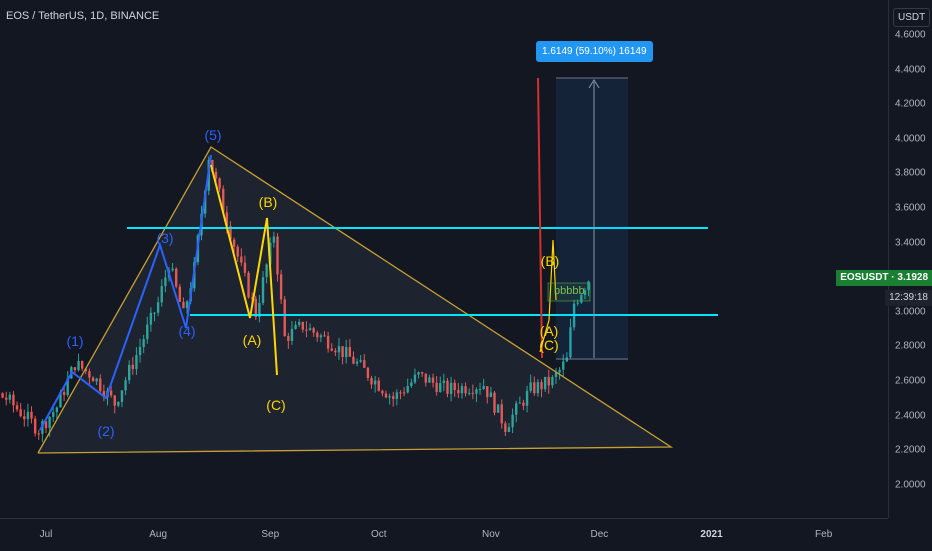 The height and width of the screenshot is (551, 932). What do you see at coordinates (275, 405) in the screenshot?
I see `corr-c-label: (C)` at bounding box center [275, 405].